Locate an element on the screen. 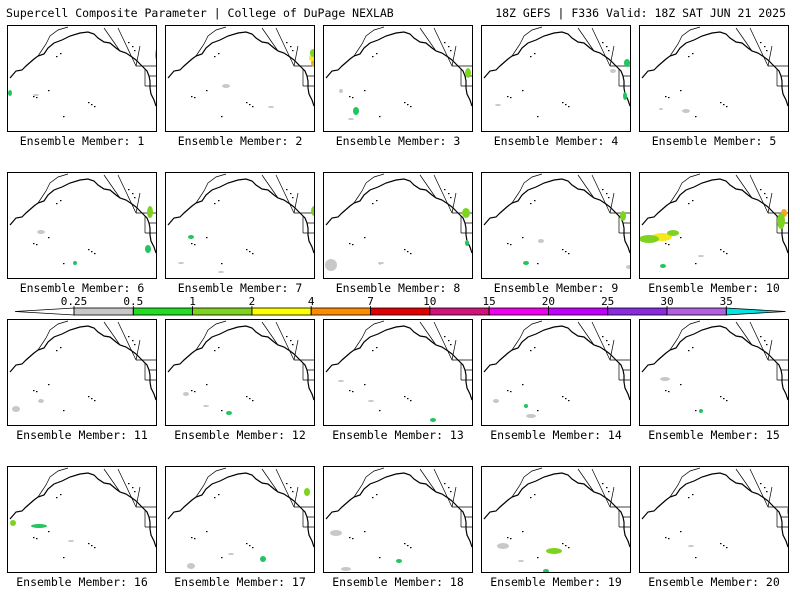 The height and width of the screenshot is (600, 800). colorbar-segment is located at coordinates (518, 311).